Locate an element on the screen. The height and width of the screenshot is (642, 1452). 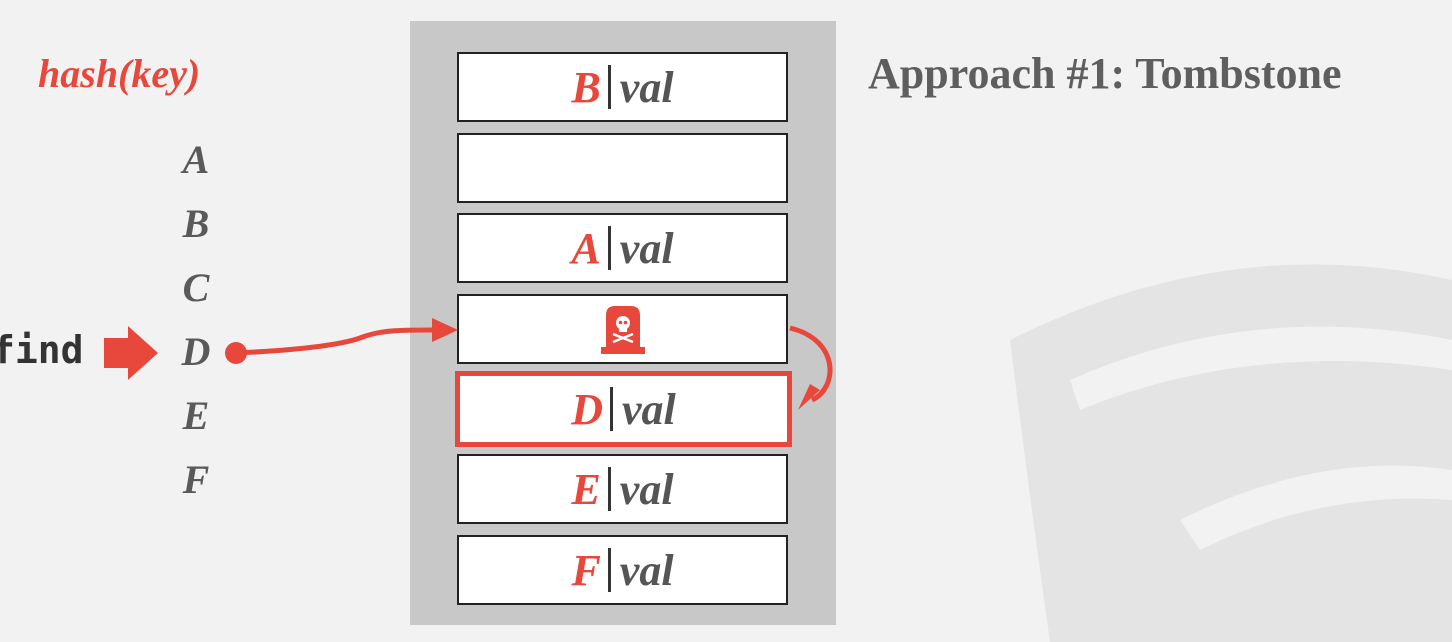
key-b: B is located at coordinates (196, 223).